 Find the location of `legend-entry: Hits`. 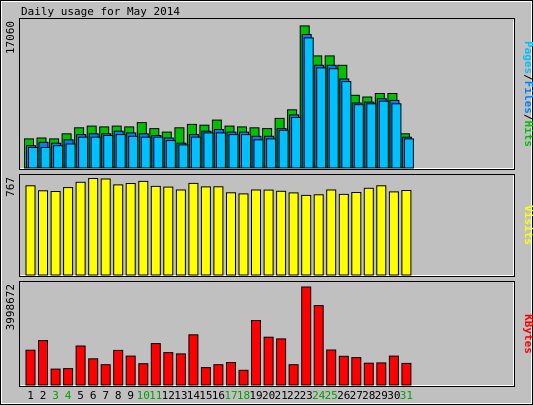

legend-entry: Hits is located at coordinates (527, 134).